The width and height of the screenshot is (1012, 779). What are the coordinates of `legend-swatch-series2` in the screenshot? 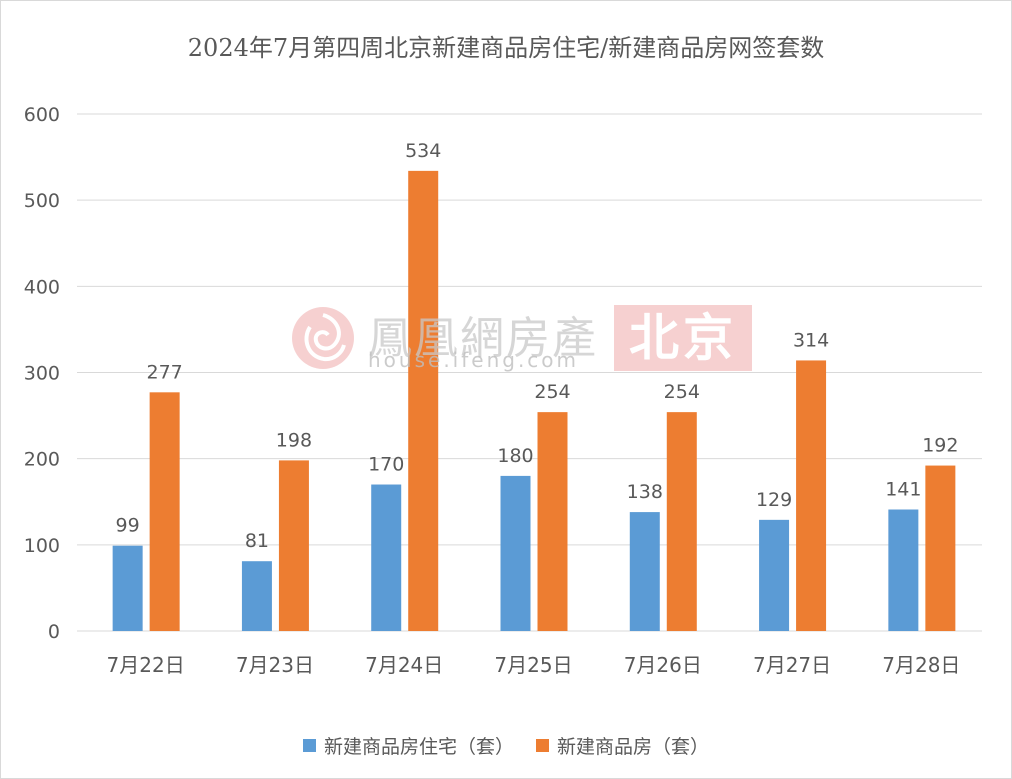 It's located at (543, 745).